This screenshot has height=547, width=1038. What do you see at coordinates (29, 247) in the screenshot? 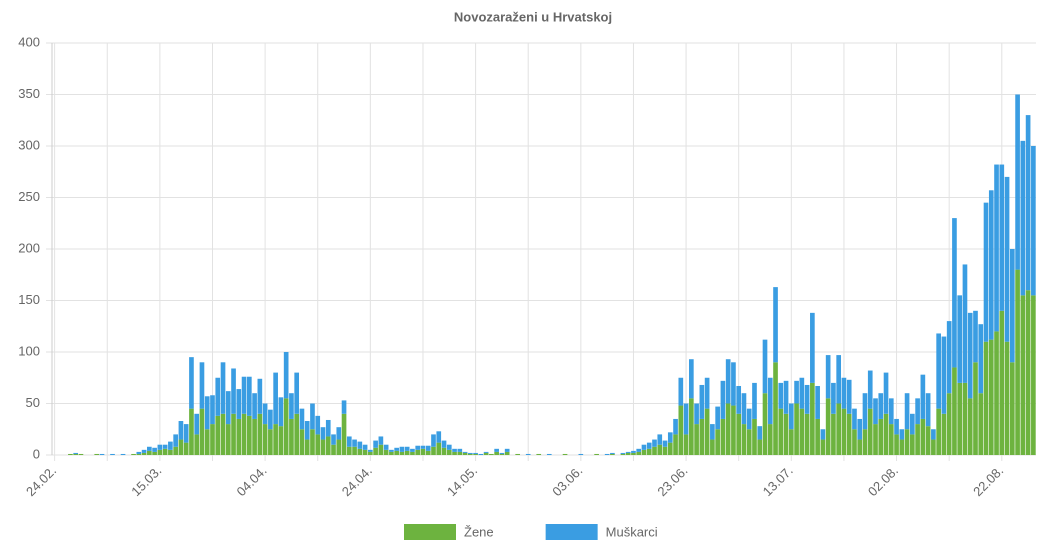
I see `y-tick-label: 200` at bounding box center [29, 247].